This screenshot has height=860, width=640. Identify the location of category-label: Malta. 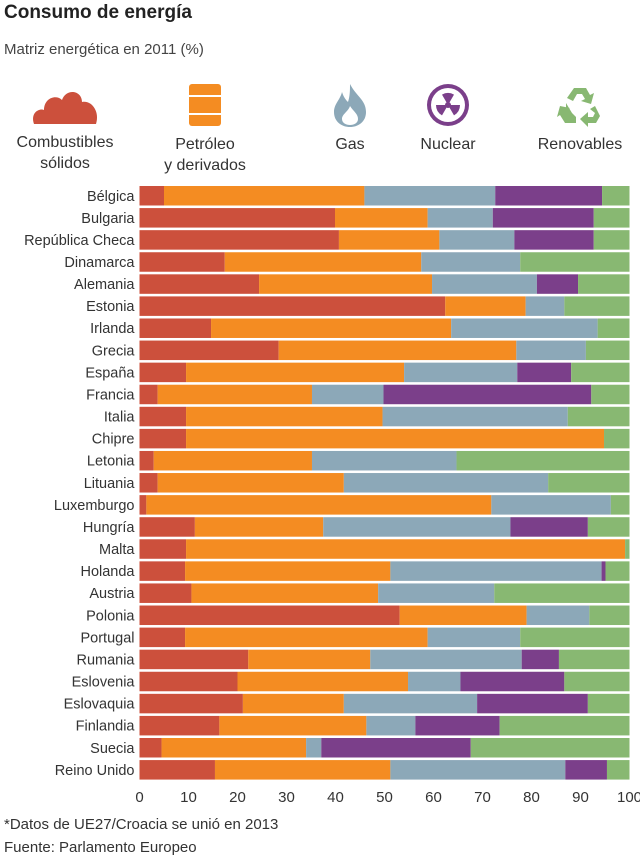
(117, 550).